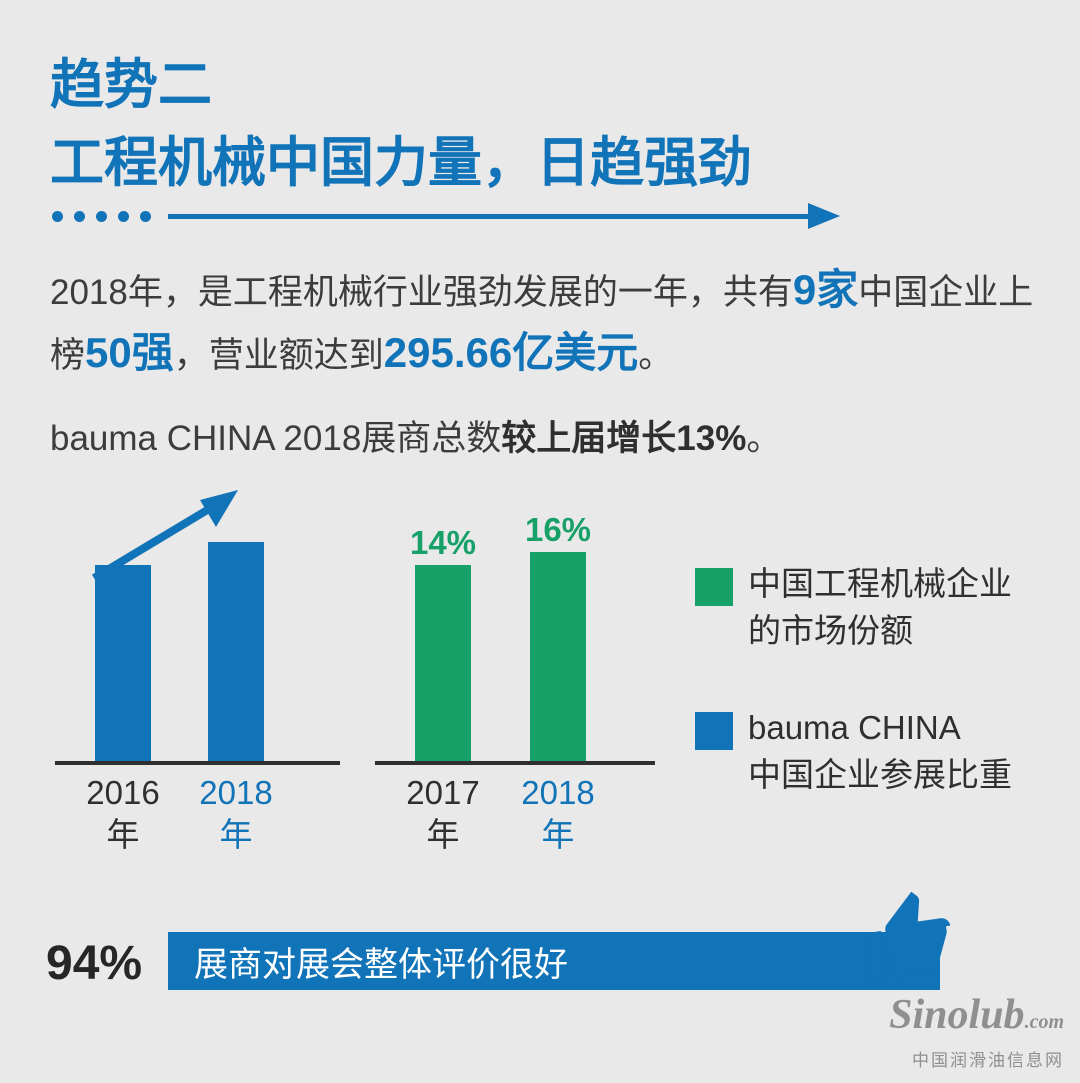  What do you see at coordinates (542, 324) in the screenshot?
I see `intro-text: 中国企业上榜` at bounding box center [542, 324].